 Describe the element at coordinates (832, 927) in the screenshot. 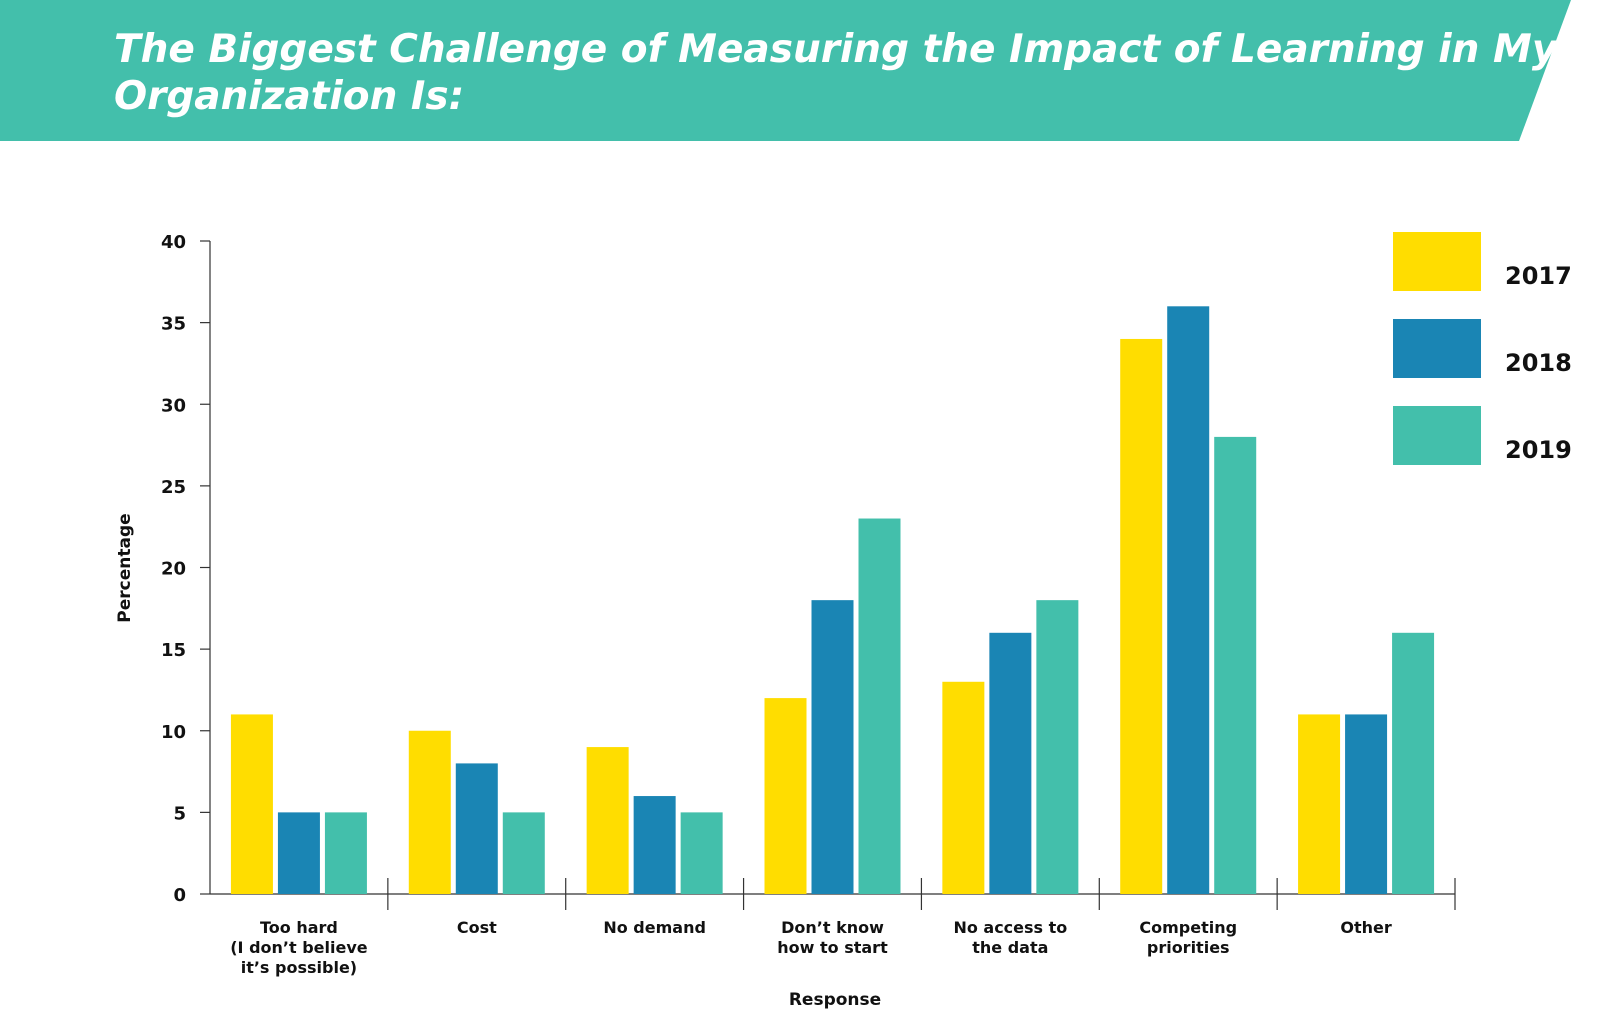

I see `category-label: Don’t know` at that location.